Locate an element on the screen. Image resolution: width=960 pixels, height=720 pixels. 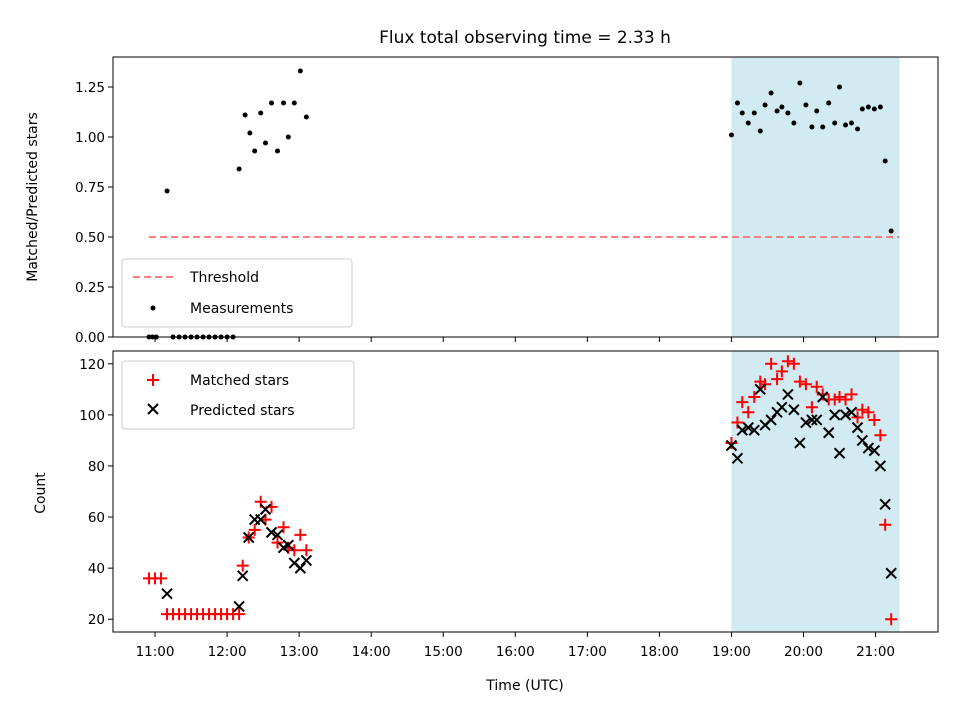
top-y-axis-label: Matched/Predicted stars is located at coordinates (33, 197).